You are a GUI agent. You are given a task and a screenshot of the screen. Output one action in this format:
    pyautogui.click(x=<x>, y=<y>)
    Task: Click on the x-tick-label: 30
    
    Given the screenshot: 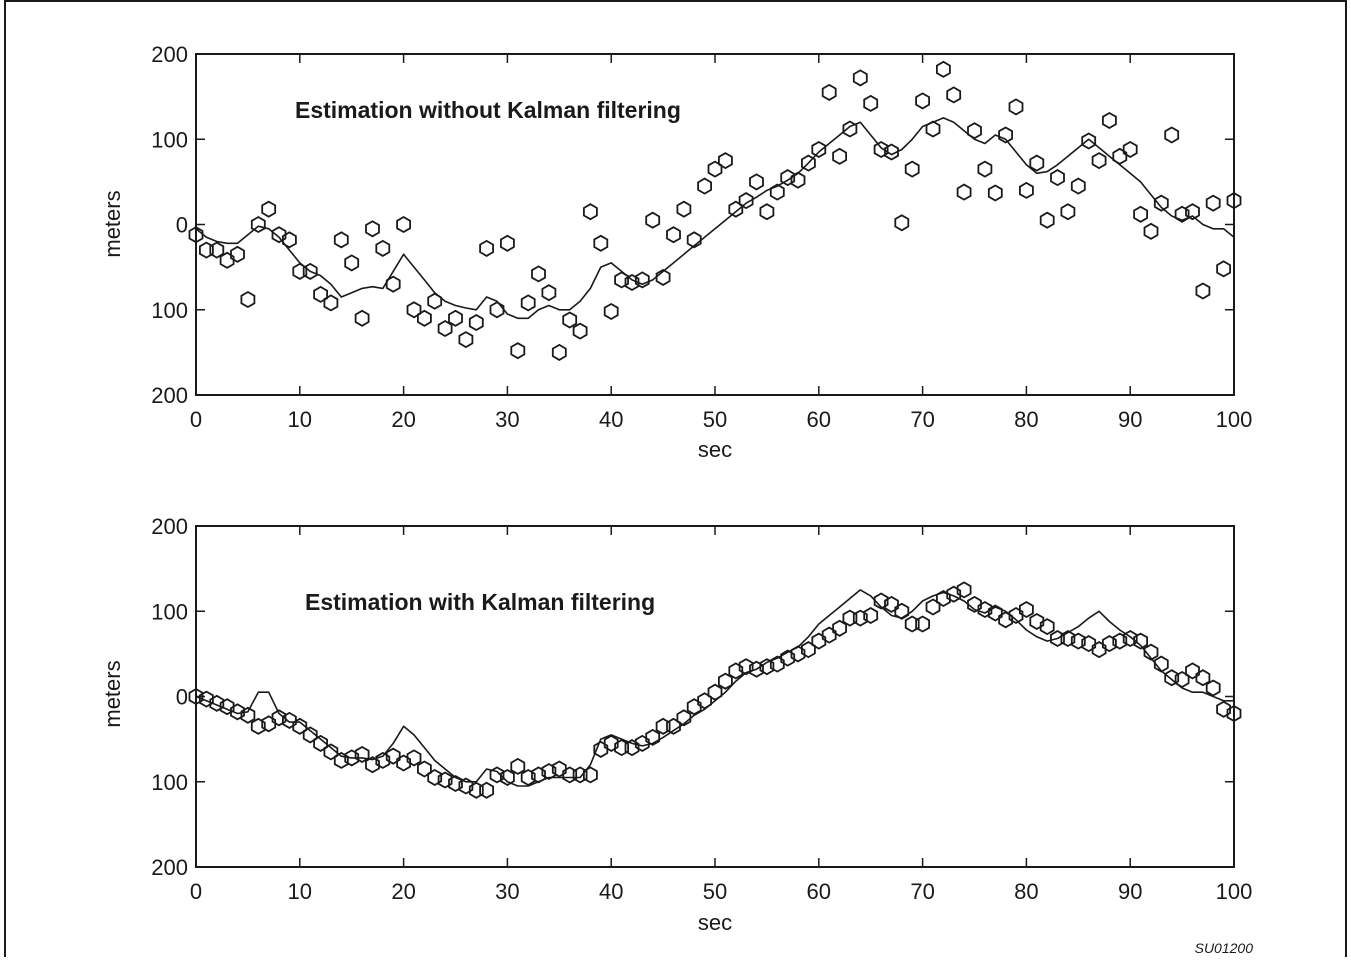 What is the action you would take?
    pyautogui.click(x=507, y=891)
    